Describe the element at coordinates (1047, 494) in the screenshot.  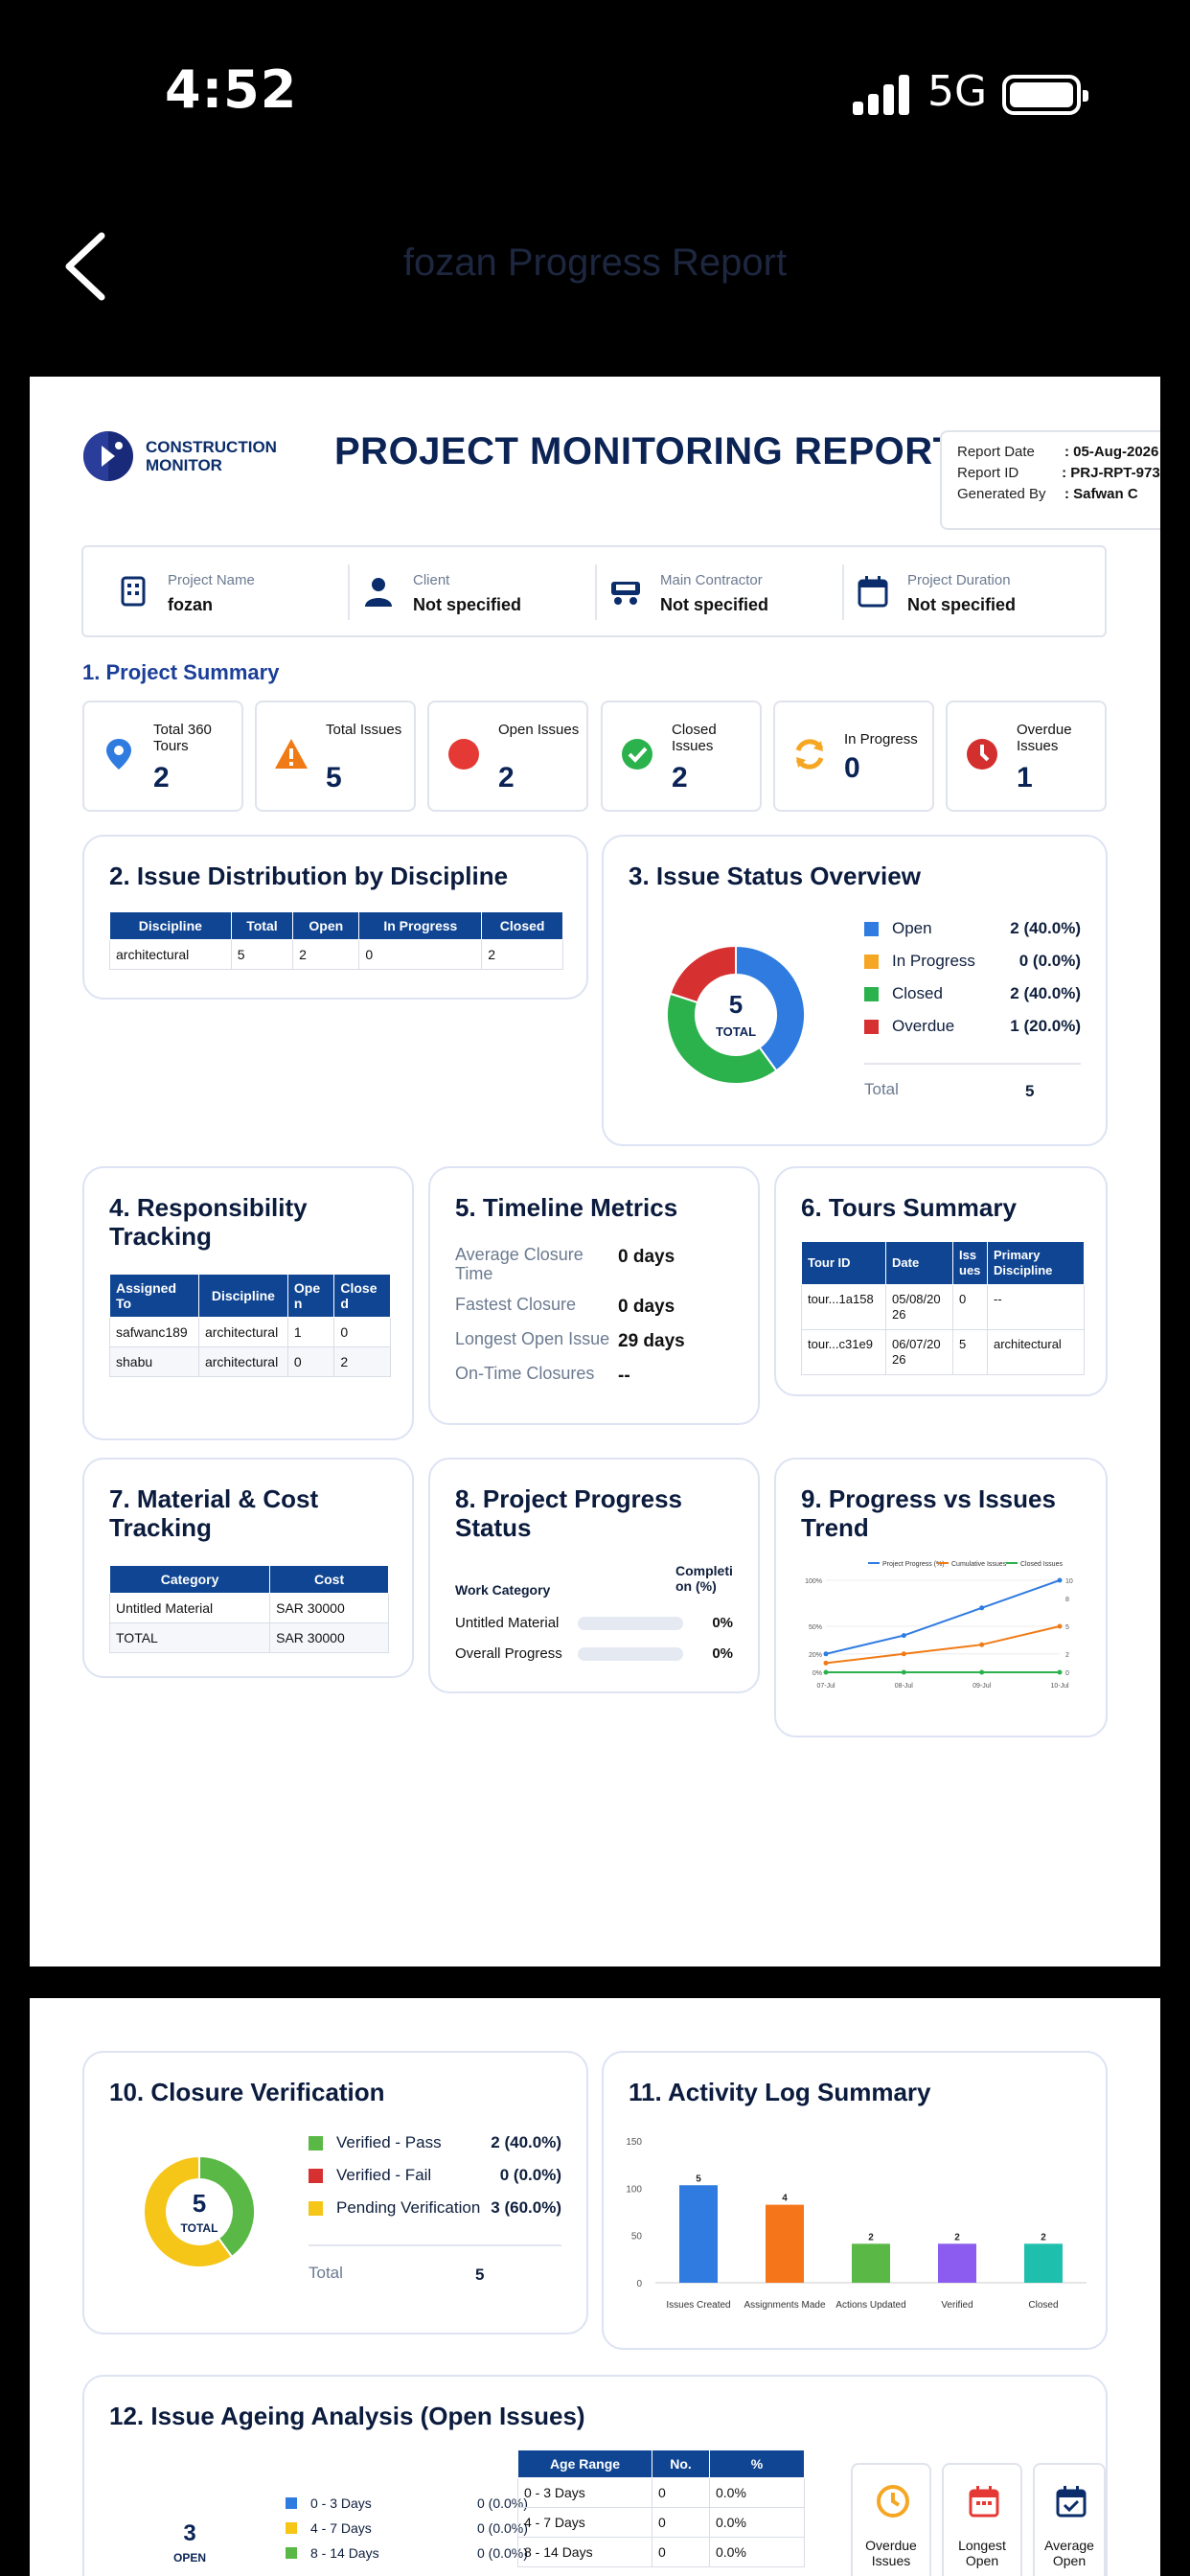
I see `meta-row: Generated By: Safwan C` at that location.